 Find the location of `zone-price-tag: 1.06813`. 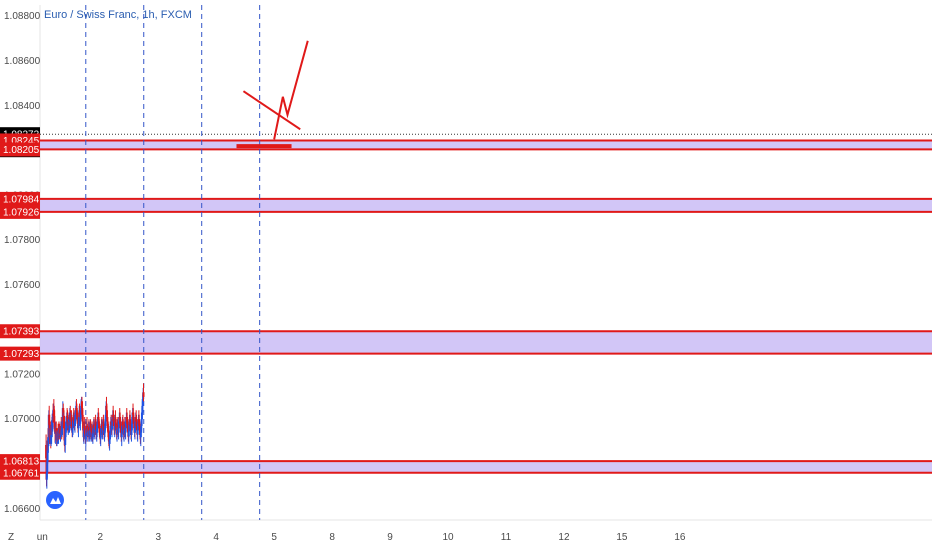

zone-price-tag: 1.06813 is located at coordinates (21, 462).